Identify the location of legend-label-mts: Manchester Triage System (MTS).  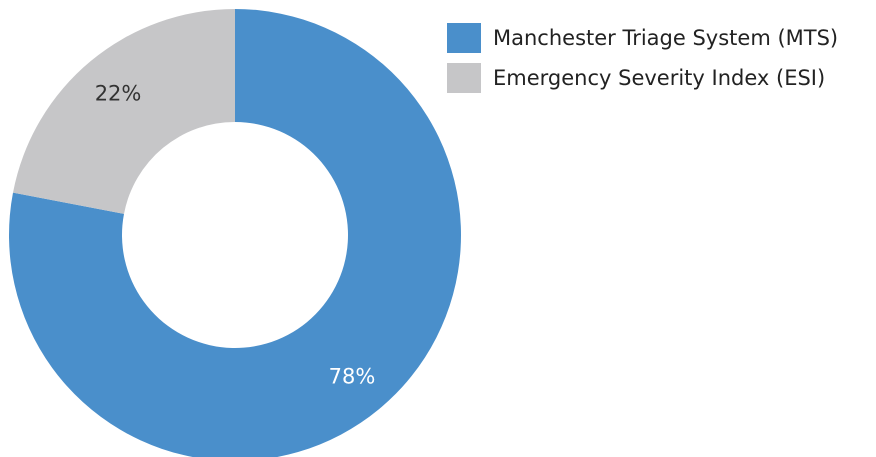
(666, 38).